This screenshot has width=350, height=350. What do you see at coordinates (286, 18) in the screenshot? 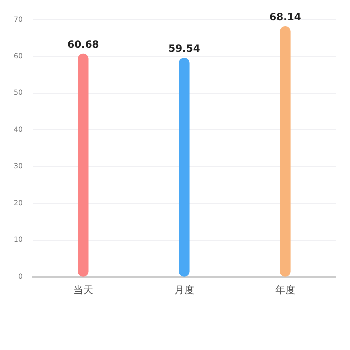
I see `data-label: 68.14` at bounding box center [286, 18].